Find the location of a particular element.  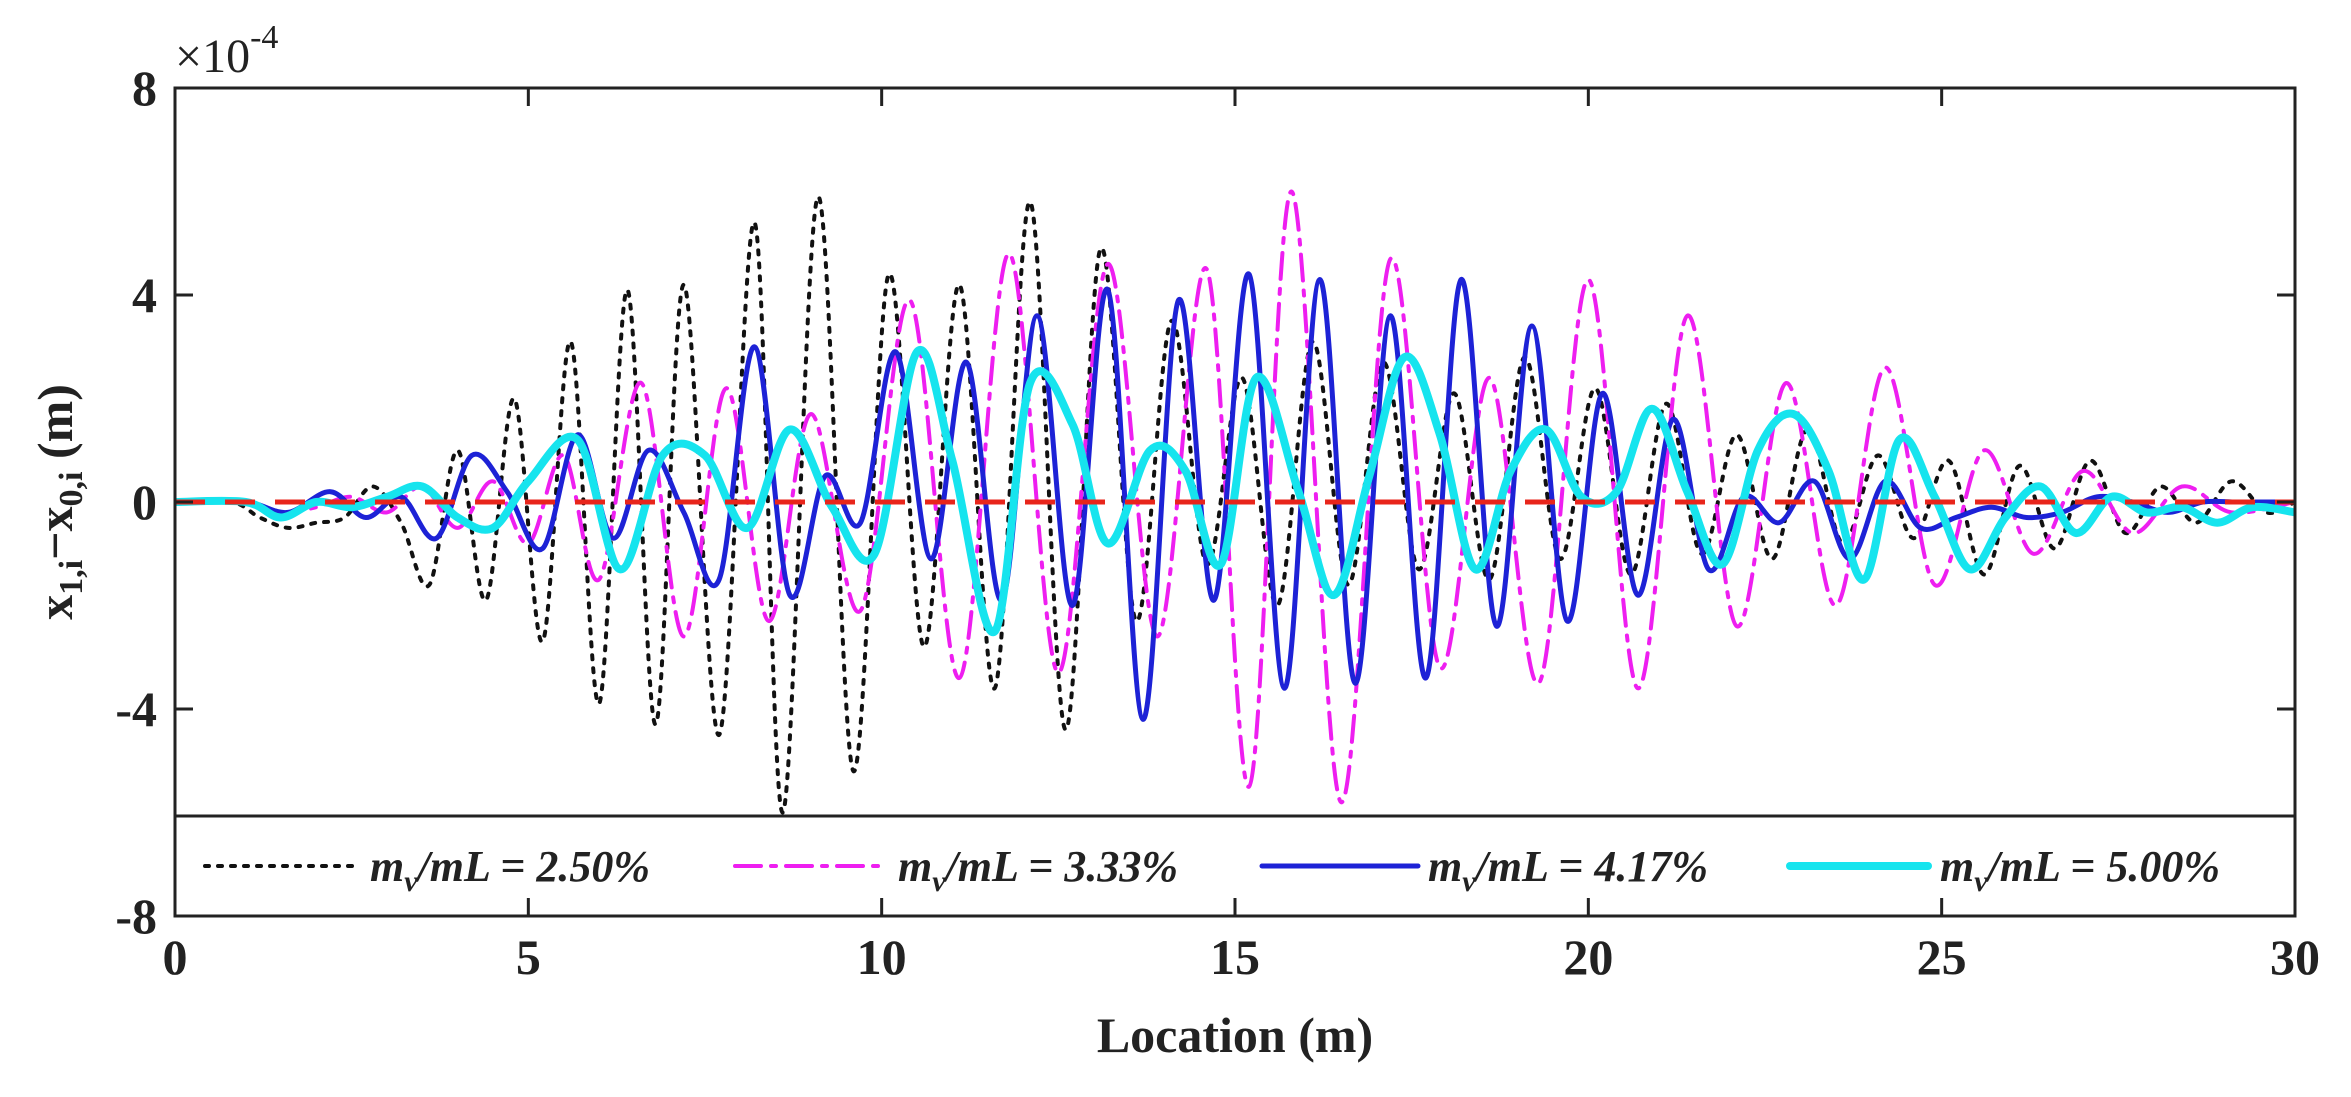

legend-label: mv/mL = 3.33% is located at coordinates (1038, 870).